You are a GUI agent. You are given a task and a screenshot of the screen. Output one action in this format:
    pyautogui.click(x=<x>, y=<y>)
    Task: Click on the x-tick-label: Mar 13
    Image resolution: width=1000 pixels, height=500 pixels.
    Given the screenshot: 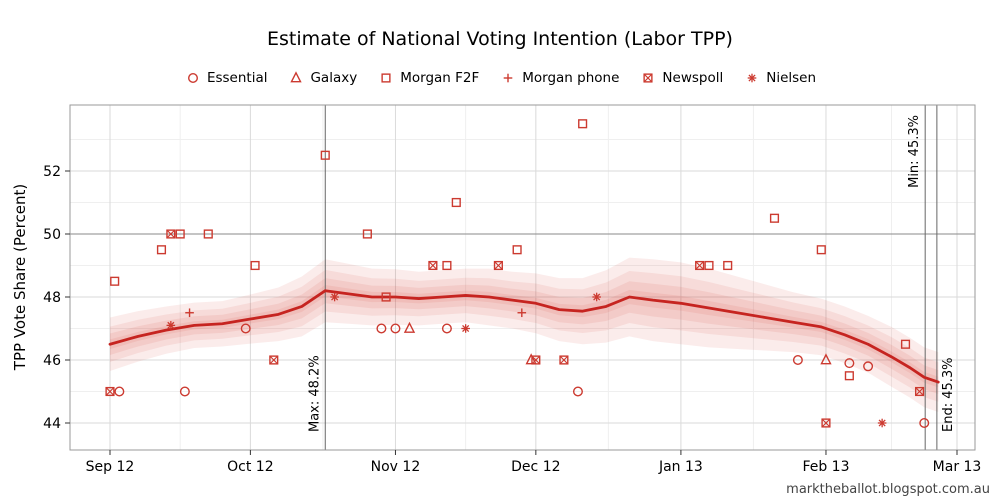 What is the action you would take?
    pyautogui.click(x=957, y=467)
    